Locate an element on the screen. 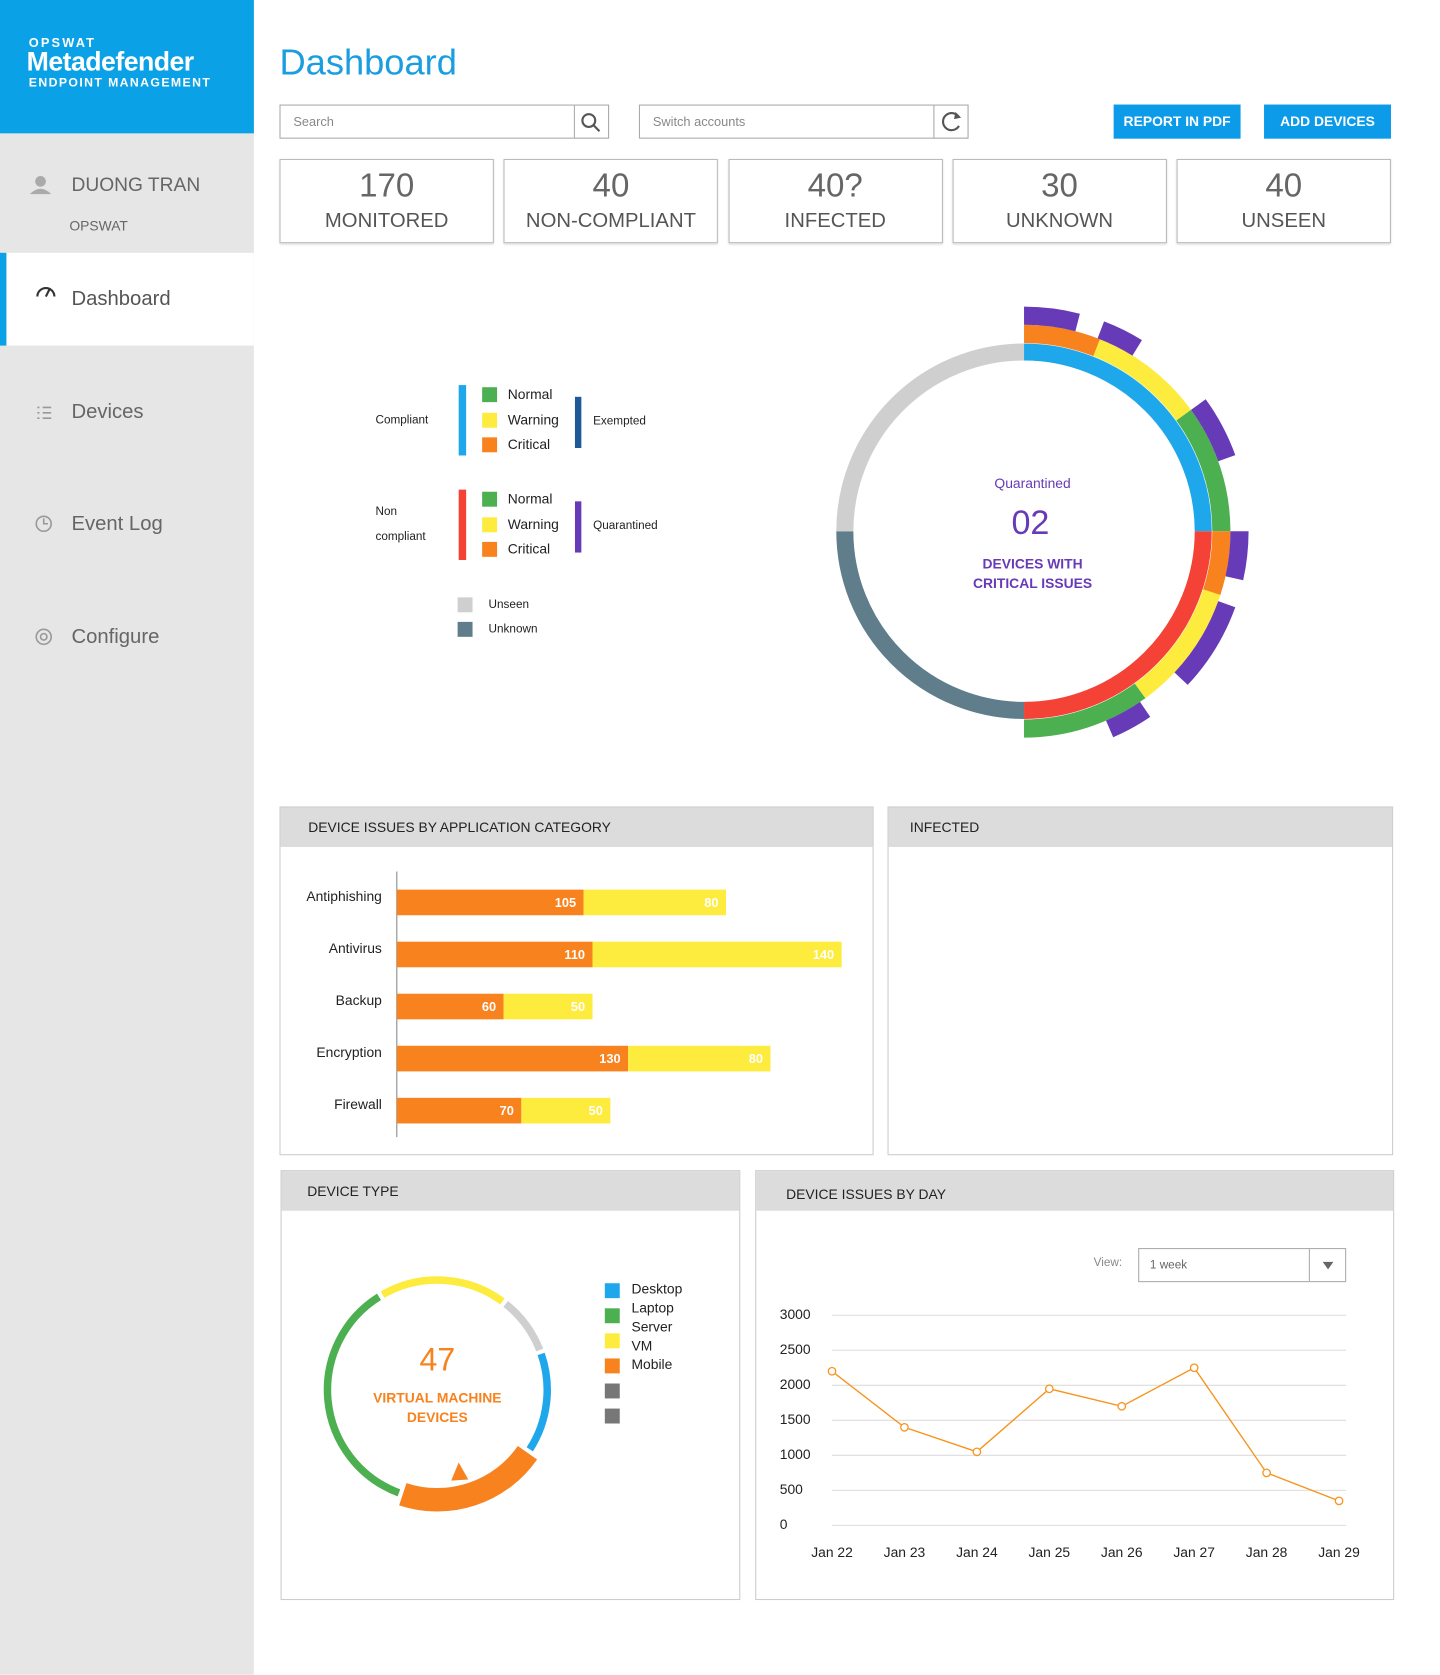 The width and height of the screenshot is (1440, 1675). nav-item: Event Log is located at coordinates (117, 524).